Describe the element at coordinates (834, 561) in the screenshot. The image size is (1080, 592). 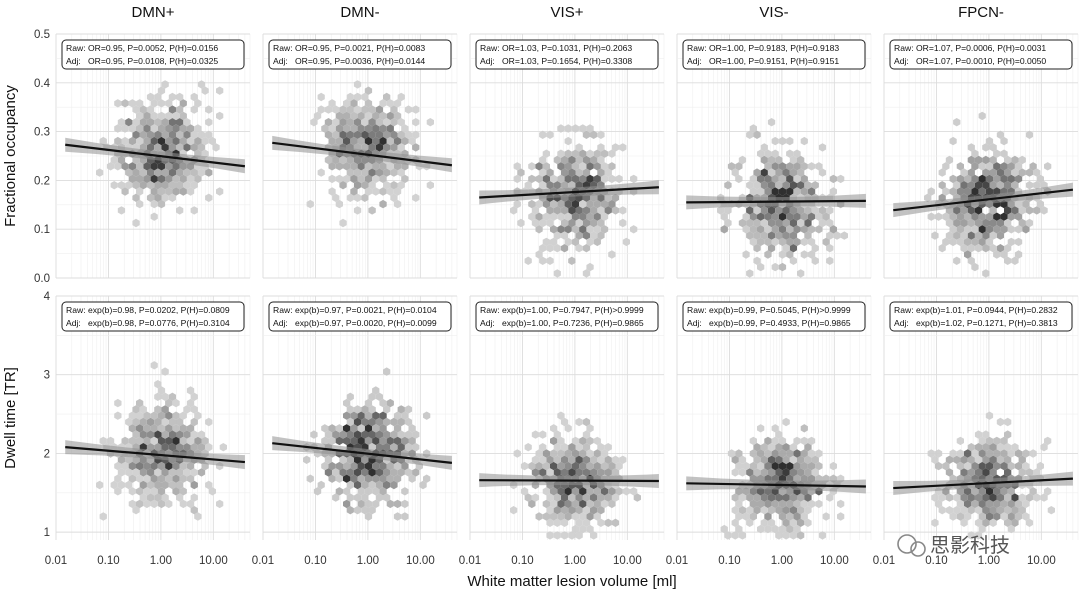
I see `x-tick-label: 10.00` at that location.